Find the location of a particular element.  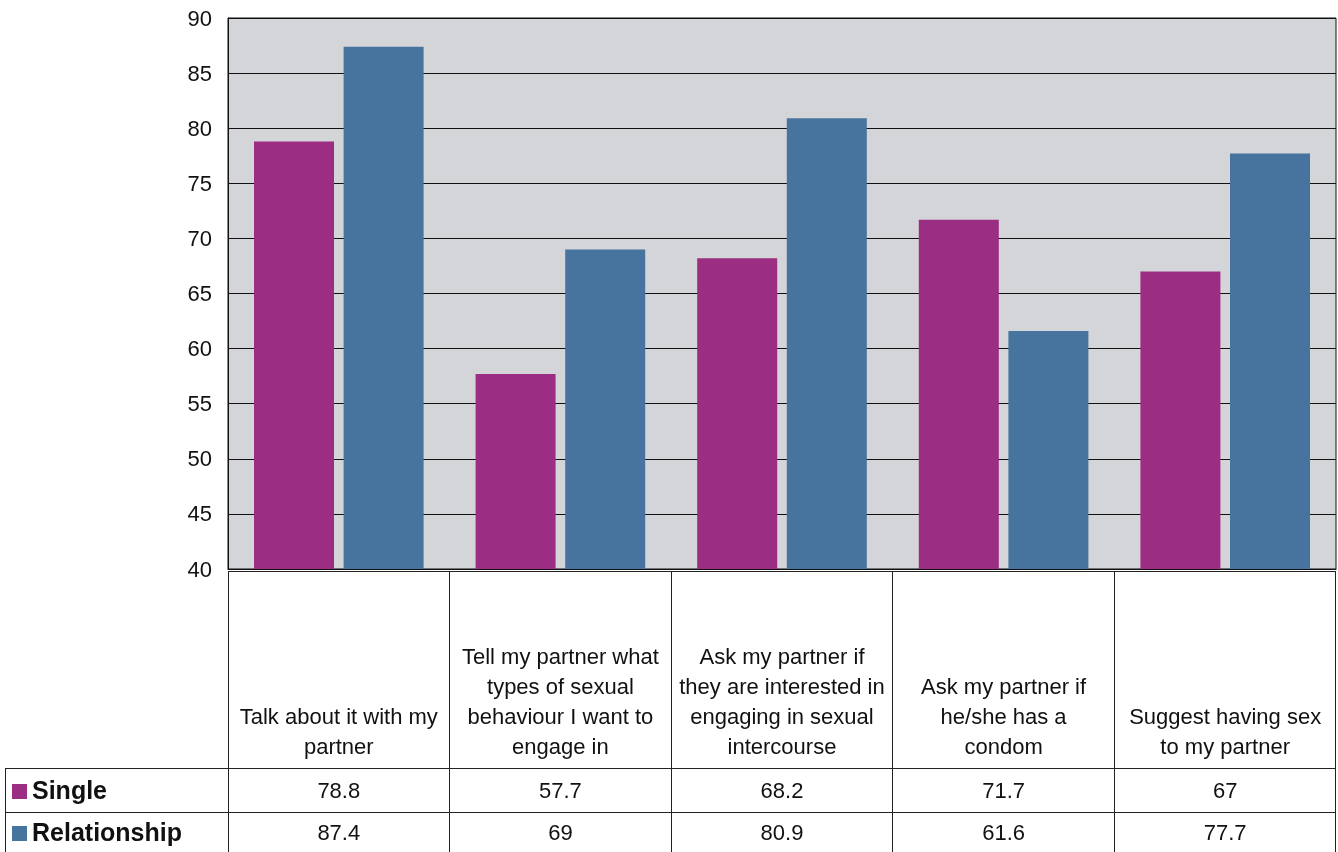

y-tick-label: 70 is located at coordinates (199, 238).